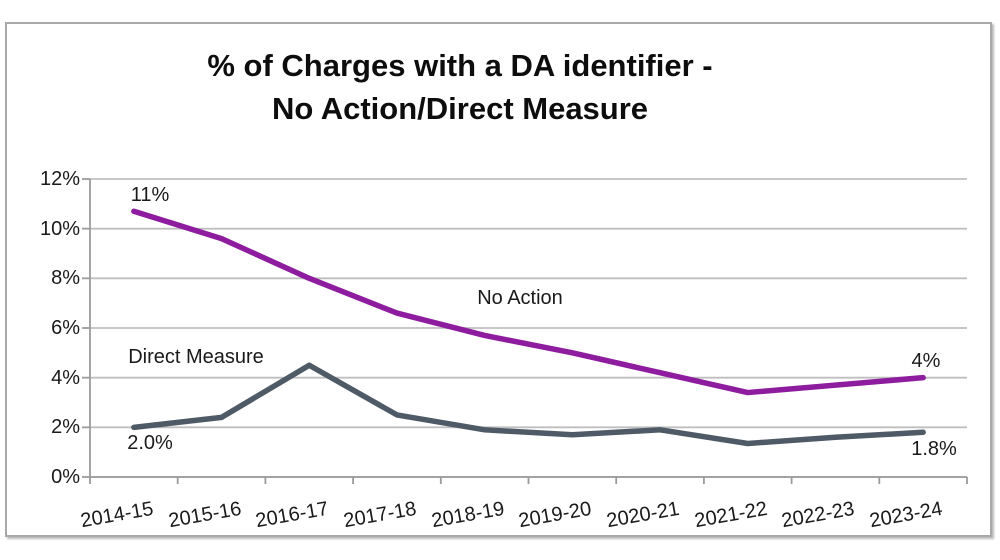  What do you see at coordinates (59, 179) in the screenshot?
I see `y-axis-tick-label: 12%` at bounding box center [59, 179].